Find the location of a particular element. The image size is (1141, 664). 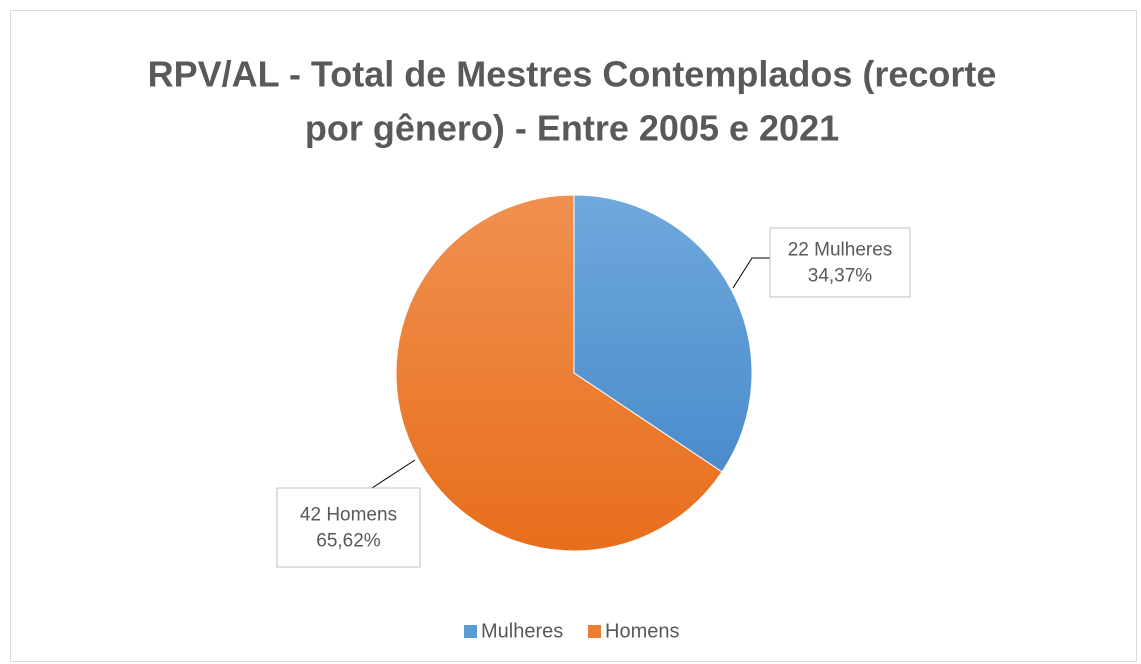

legend-label: Mulheres is located at coordinates (522, 631).